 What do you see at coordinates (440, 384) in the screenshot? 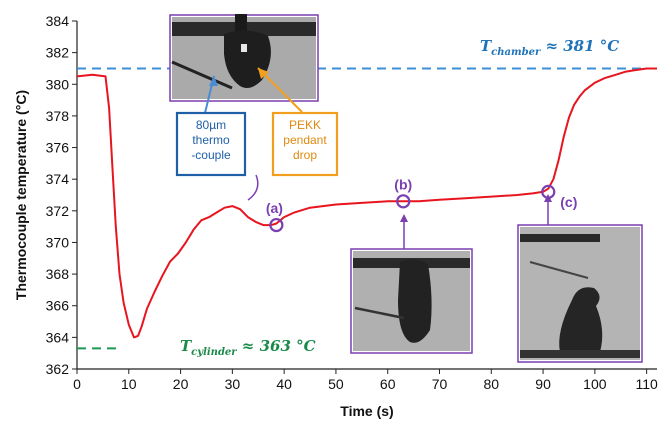
I see `x-tick-label: 70` at bounding box center [440, 384].